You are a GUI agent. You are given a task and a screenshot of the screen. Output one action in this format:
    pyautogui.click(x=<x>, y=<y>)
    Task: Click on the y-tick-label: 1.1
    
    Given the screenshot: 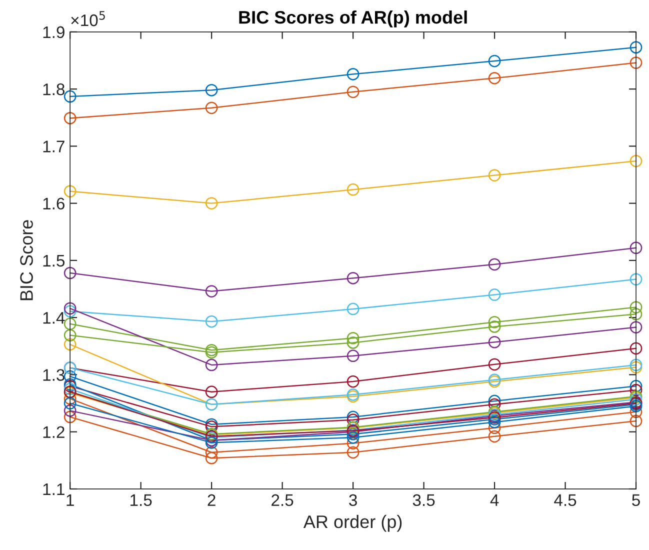 What is the action you would take?
    pyautogui.click(x=53, y=489)
    